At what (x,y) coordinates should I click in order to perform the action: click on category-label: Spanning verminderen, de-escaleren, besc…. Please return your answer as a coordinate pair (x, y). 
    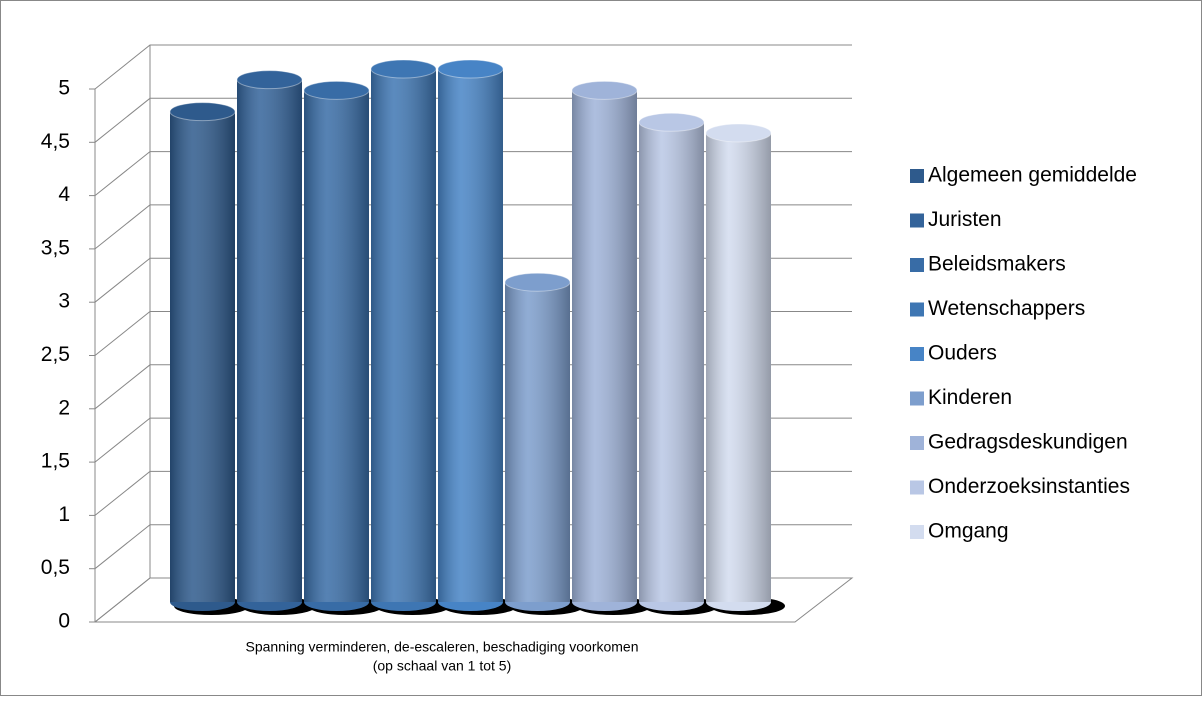
    Looking at the image, I should click on (441, 647).